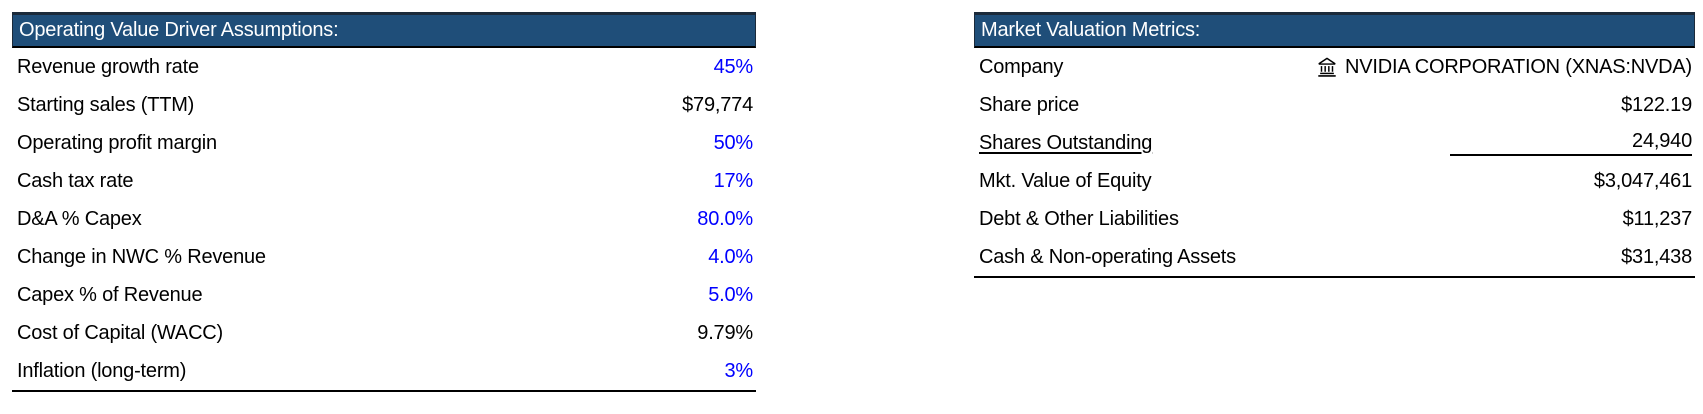  I want to click on table-row: Capex % of Revenue 5.0%, so click(384, 295).